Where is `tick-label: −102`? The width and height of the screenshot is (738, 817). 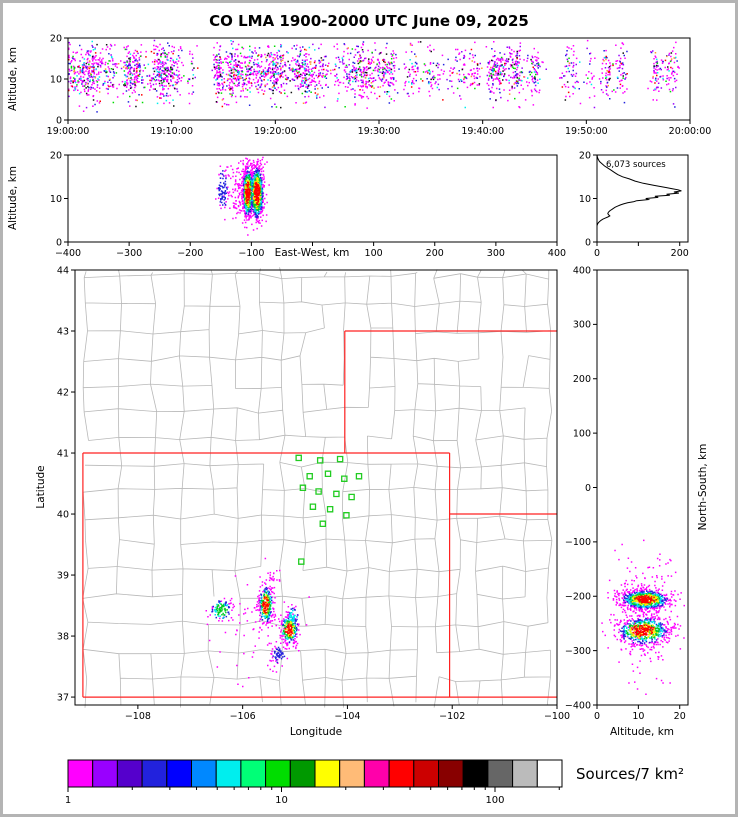 tick-label: −102 is located at coordinates (452, 716).